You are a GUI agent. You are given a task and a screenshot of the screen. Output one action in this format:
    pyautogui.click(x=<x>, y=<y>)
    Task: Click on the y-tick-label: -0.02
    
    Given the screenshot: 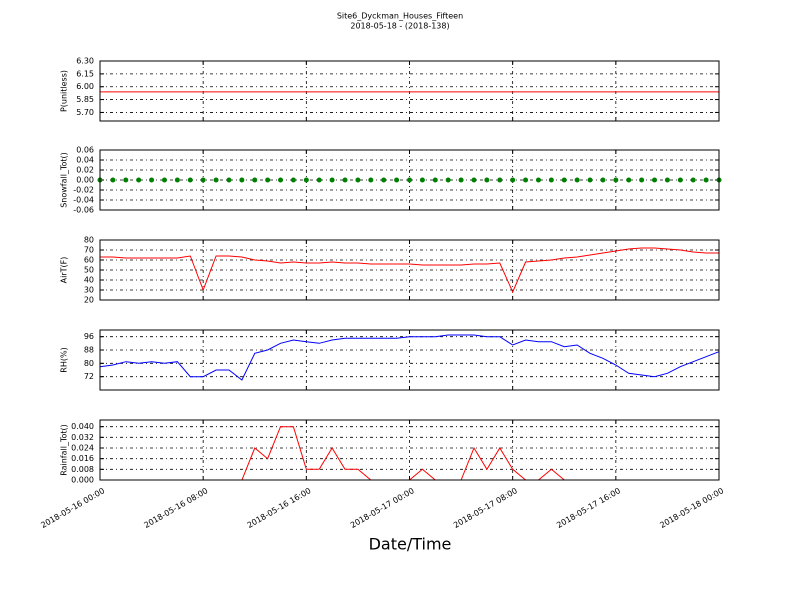 What is the action you would take?
    pyautogui.click(x=83, y=190)
    